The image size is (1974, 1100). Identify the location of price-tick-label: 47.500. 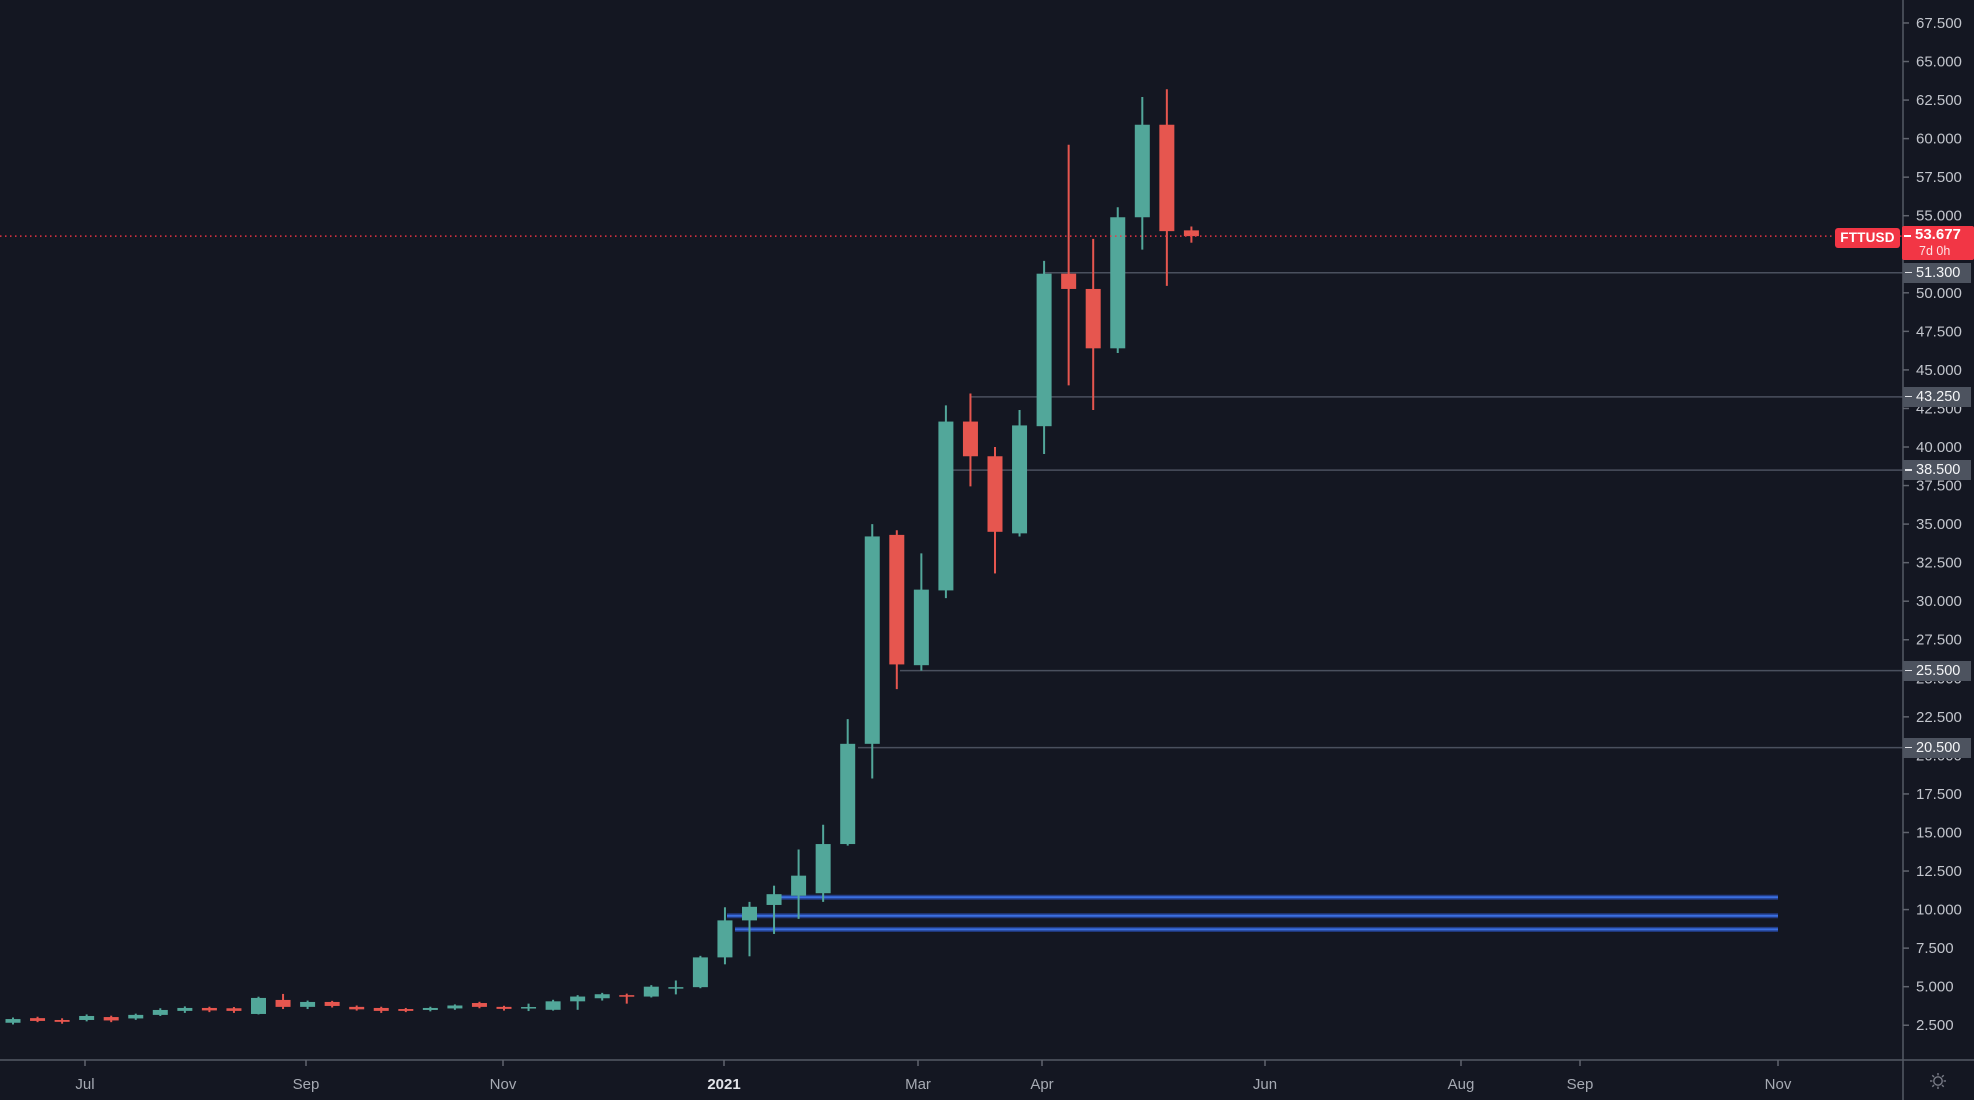
(1939, 331).